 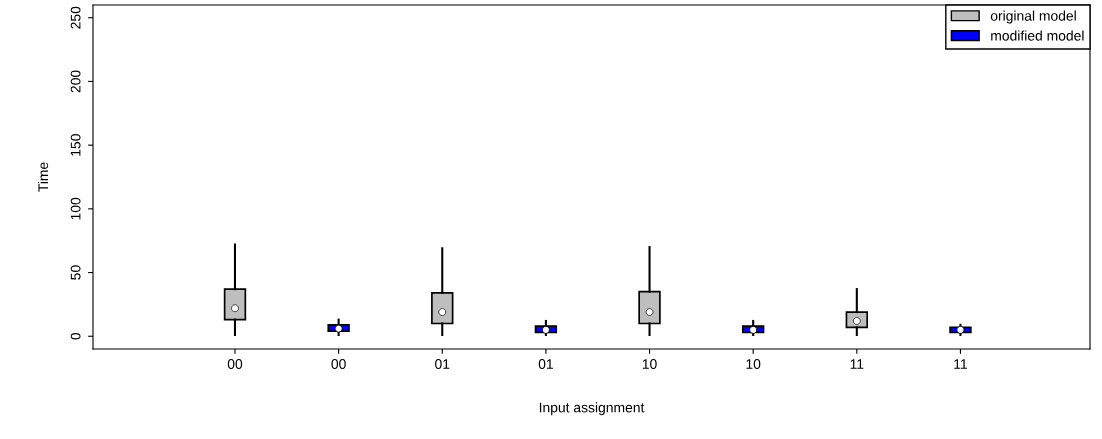 What do you see at coordinates (75, 81) in the screenshot?
I see `y-tick-label: 200` at bounding box center [75, 81].